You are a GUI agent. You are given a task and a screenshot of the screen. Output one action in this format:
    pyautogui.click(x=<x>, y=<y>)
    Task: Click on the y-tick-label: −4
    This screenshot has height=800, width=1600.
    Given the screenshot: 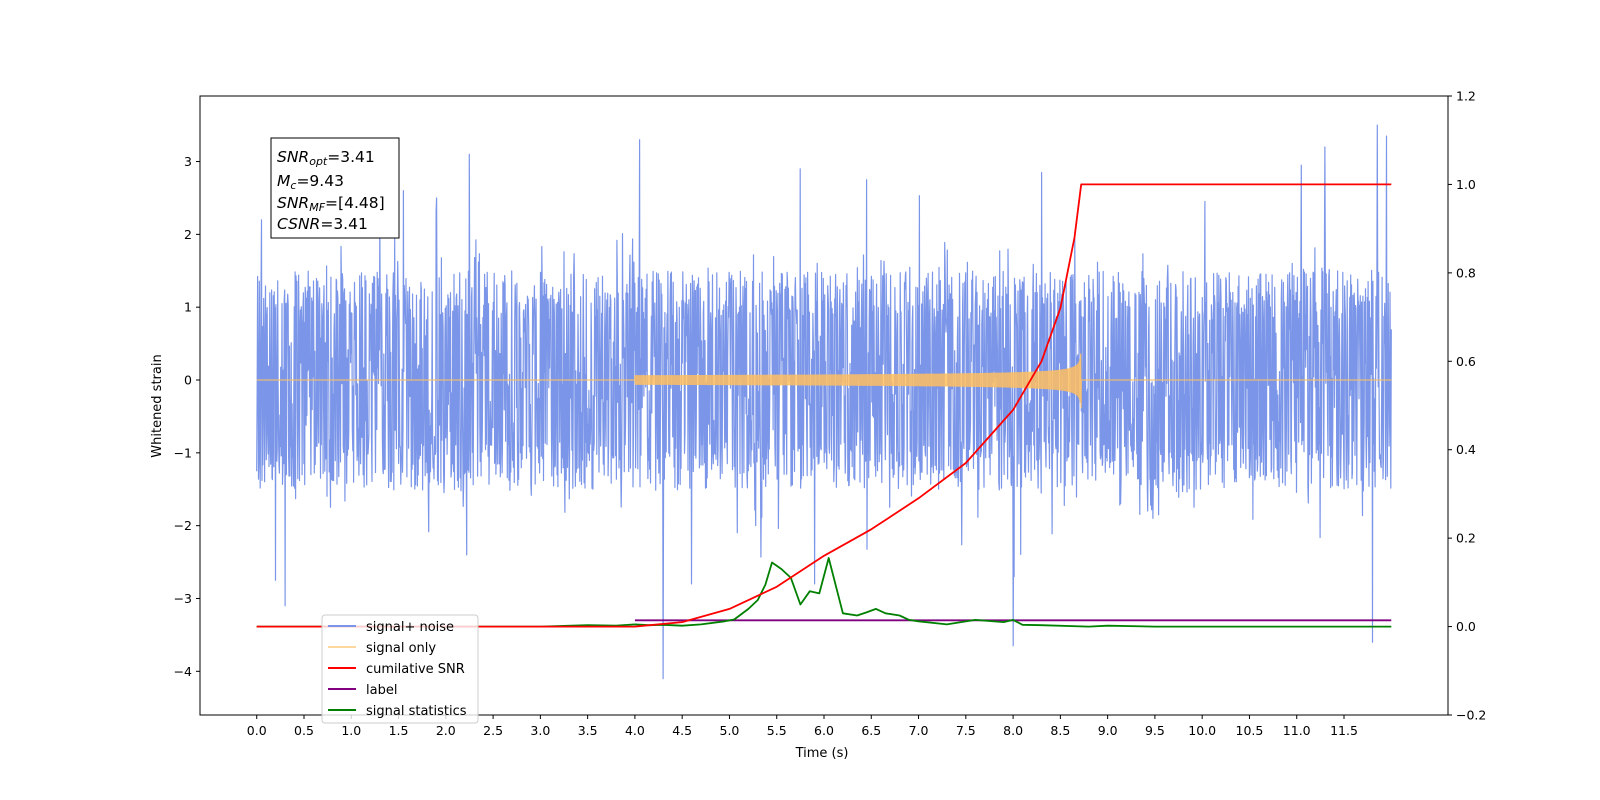 What is the action you would take?
    pyautogui.click(x=183, y=671)
    